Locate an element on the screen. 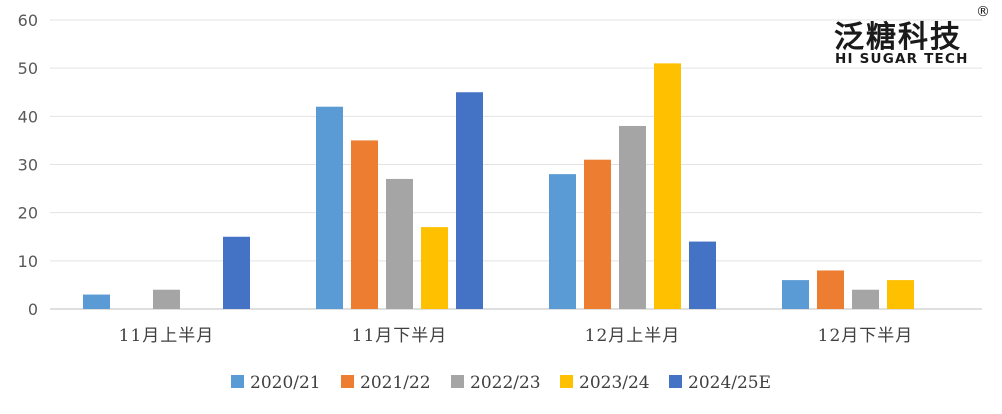  y-tick-label: 30 is located at coordinates (28, 165).